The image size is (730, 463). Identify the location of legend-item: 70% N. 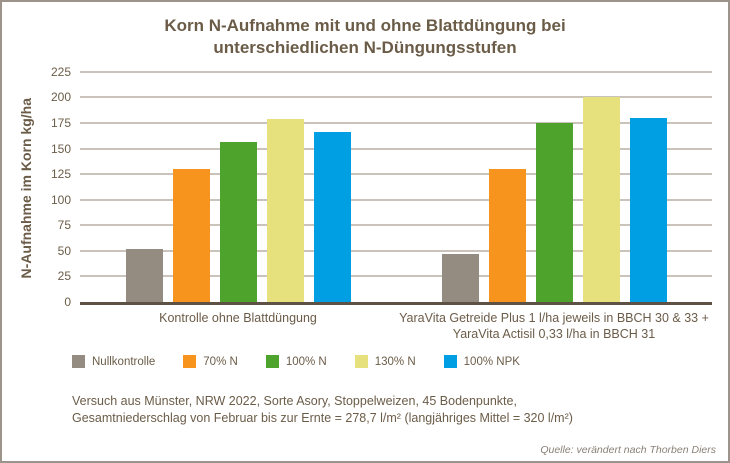
(210, 362).